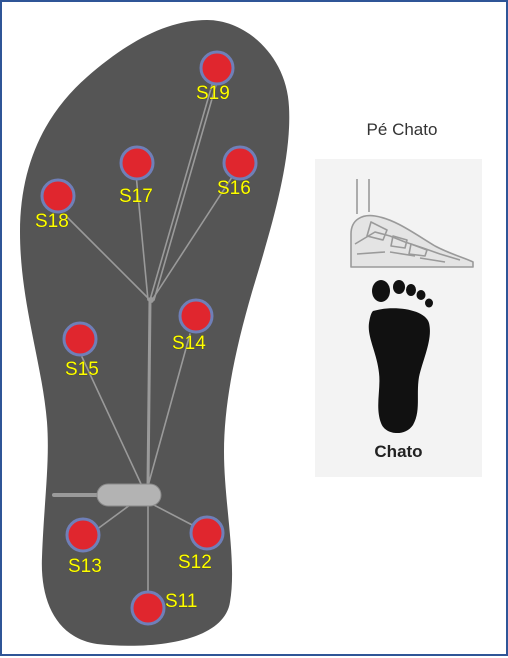 The width and height of the screenshot is (508, 658). What do you see at coordinates (148, 608) in the screenshot?
I see `sensor-s11-pad` at bounding box center [148, 608].